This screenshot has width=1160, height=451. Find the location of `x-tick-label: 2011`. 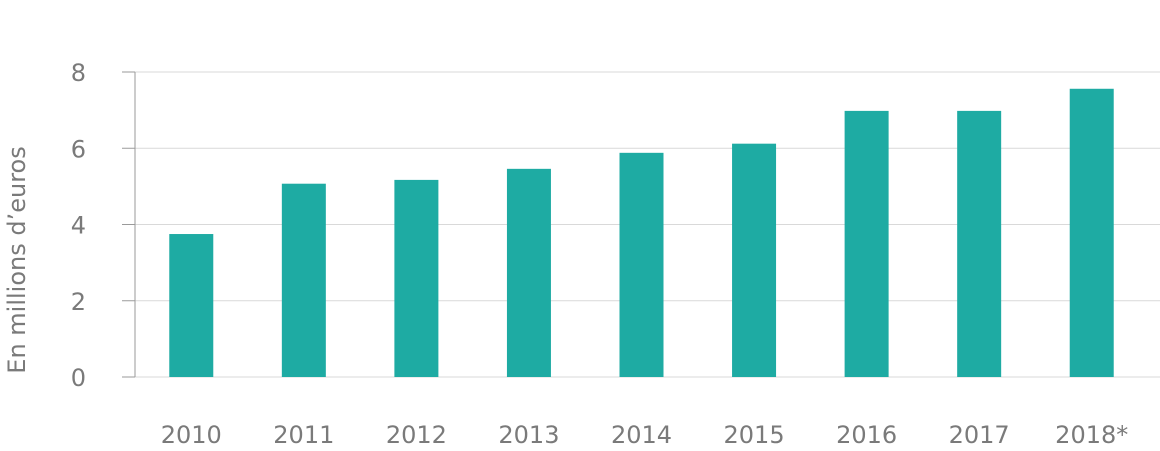

x-tick-label: 2011 is located at coordinates (303, 435).